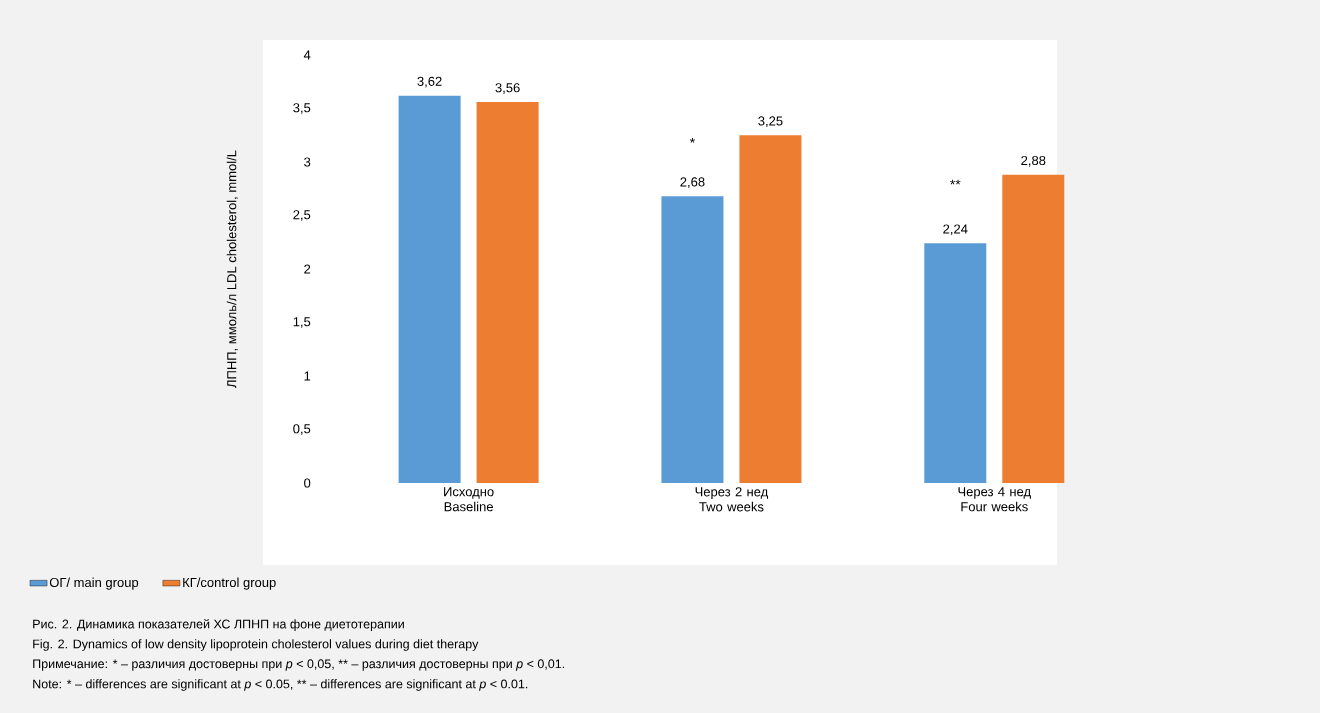 This screenshot has height=713, width=1320. I want to click on y-tick-label: 1, so click(307, 376).